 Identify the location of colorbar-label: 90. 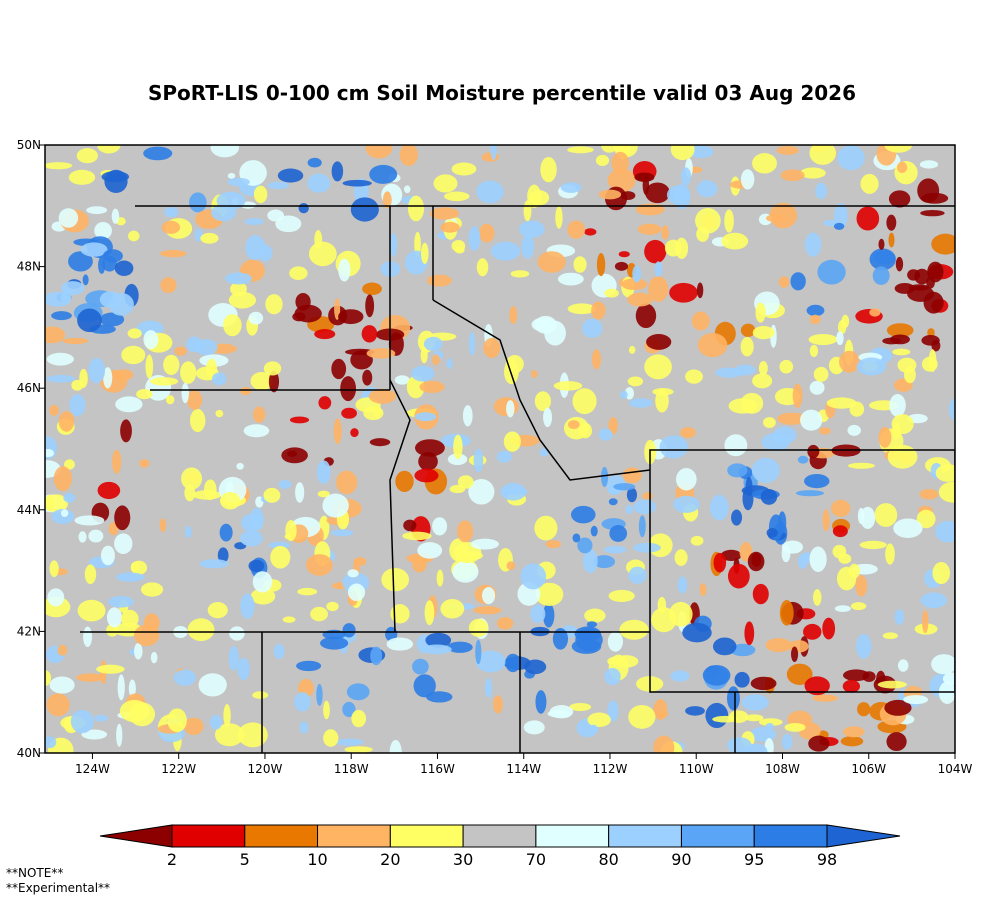
(681, 859).